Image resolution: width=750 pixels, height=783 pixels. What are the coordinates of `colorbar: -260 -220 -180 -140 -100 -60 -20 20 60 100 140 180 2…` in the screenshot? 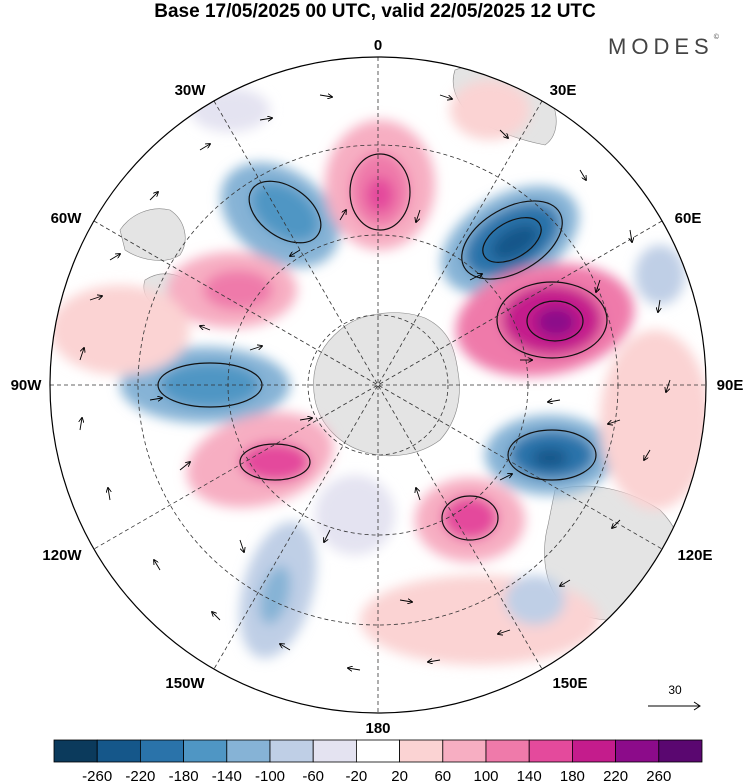 It's located at (378, 761).